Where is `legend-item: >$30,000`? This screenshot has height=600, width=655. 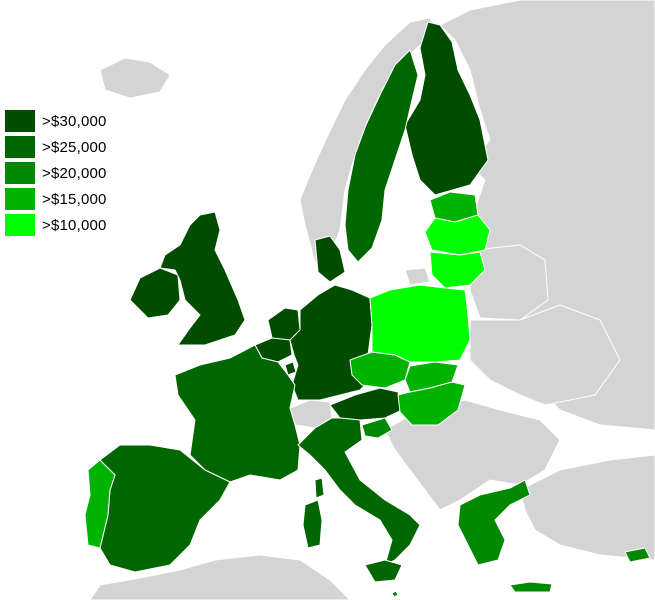 legend-item: >$30,000 is located at coordinates (56, 121).